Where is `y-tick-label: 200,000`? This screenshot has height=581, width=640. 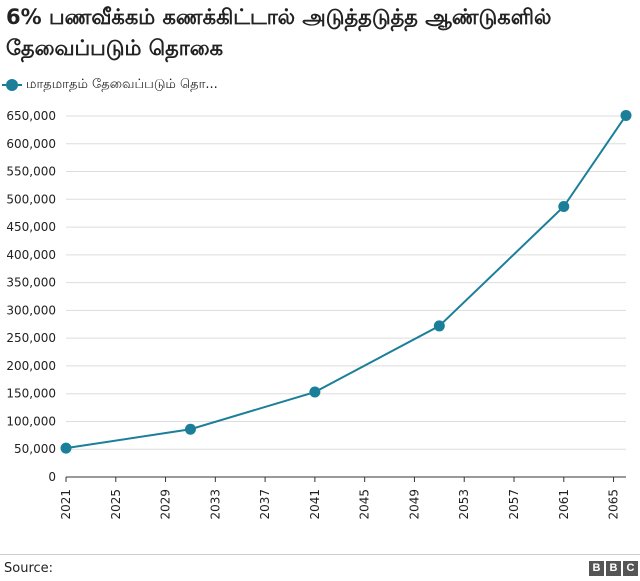 y-tick-label: 200,000 is located at coordinates (31, 366).